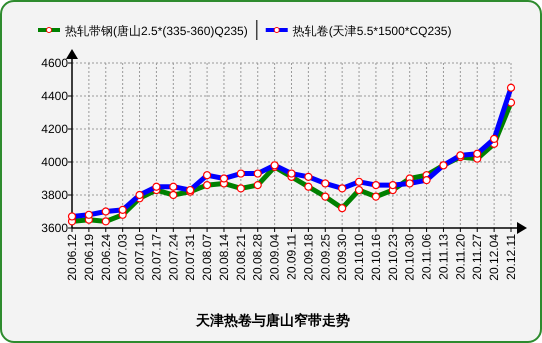  I want to click on x-tick-label: 20.12.11, so click(511, 257).